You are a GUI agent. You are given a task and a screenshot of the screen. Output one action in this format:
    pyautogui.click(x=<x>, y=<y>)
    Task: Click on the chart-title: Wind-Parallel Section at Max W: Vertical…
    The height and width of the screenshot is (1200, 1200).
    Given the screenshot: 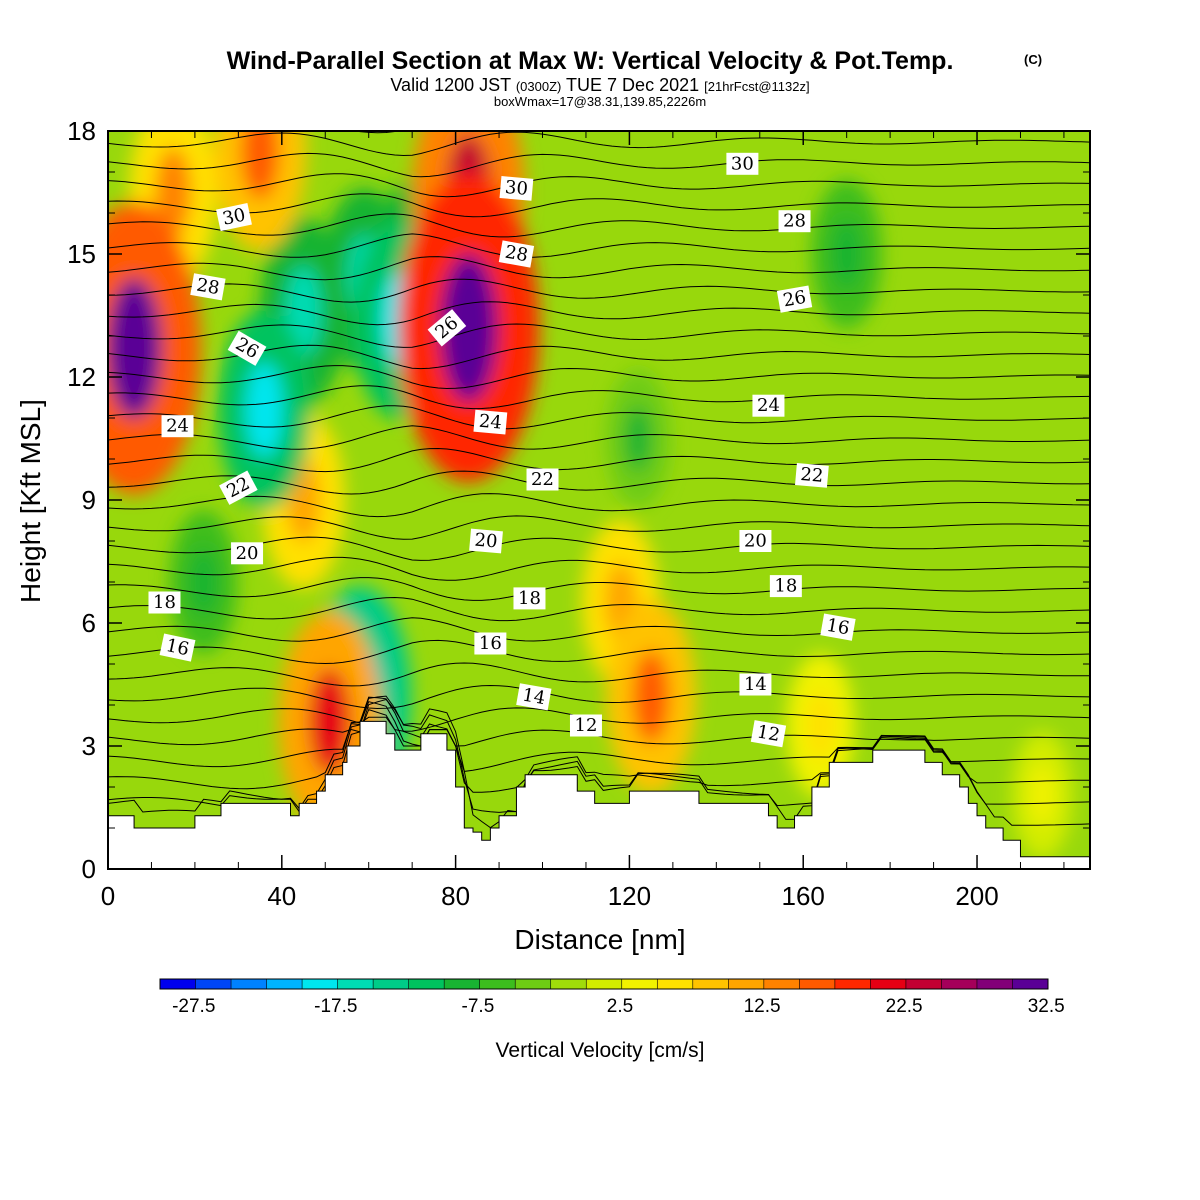 What is the action you would take?
    pyautogui.click(x=590, y=61)
    